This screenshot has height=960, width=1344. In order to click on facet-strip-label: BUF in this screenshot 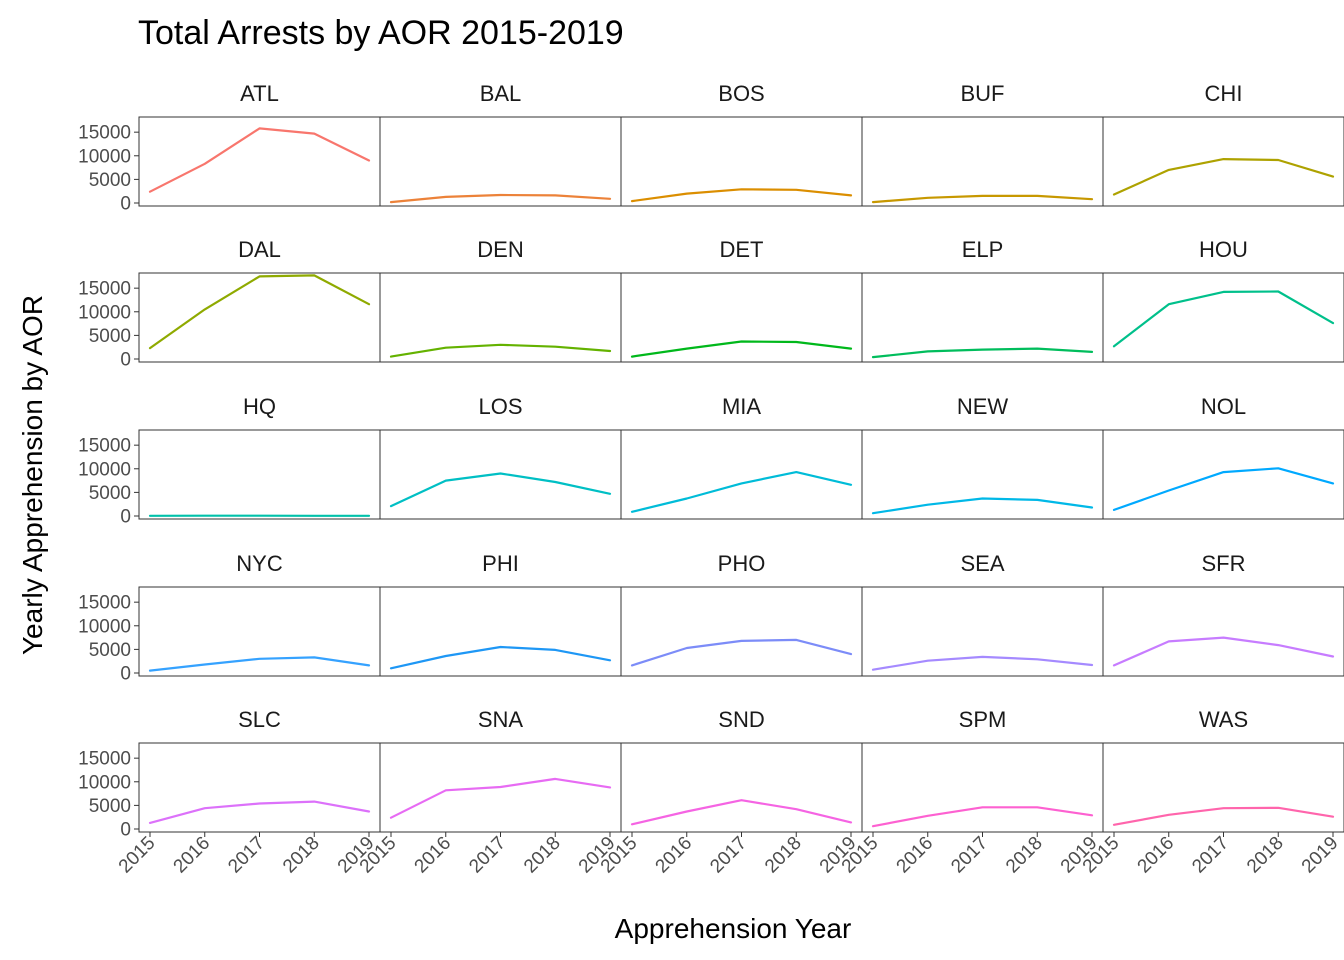, I will do `click(983, 93)`.